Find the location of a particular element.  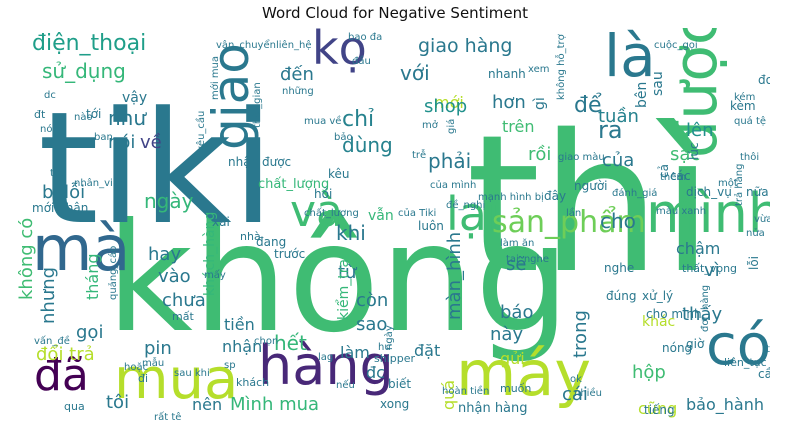

word-74: Mình mua is located at coordinates (274, 404).